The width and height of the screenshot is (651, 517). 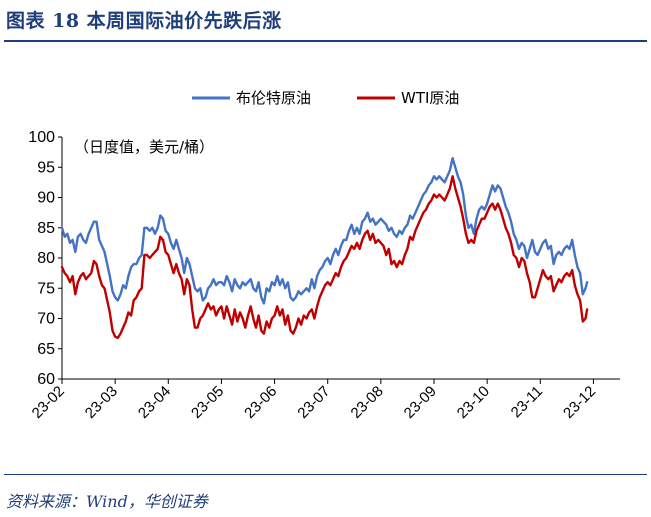 I want to click on x-tick-label: 23-05, so click(x=207, y=402).